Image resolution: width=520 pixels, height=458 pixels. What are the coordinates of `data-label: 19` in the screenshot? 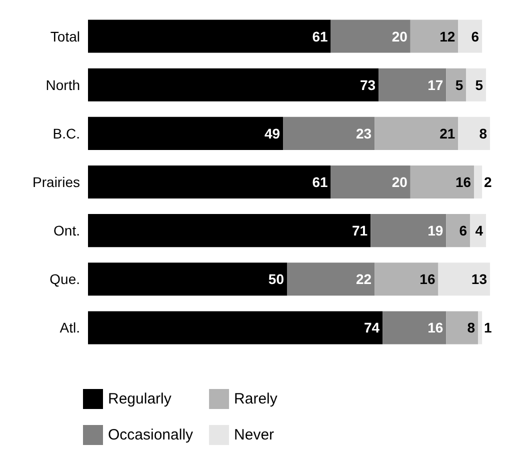 It's located at (436, 230).